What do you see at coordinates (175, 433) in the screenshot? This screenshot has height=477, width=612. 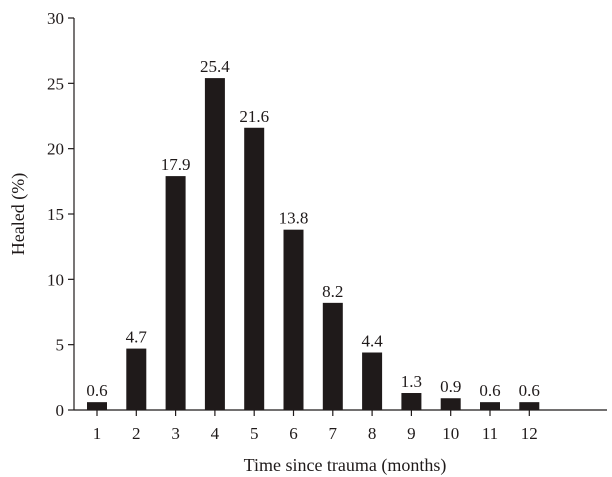 I see `x-tick-label: 3` at bounding box center [175, 433].